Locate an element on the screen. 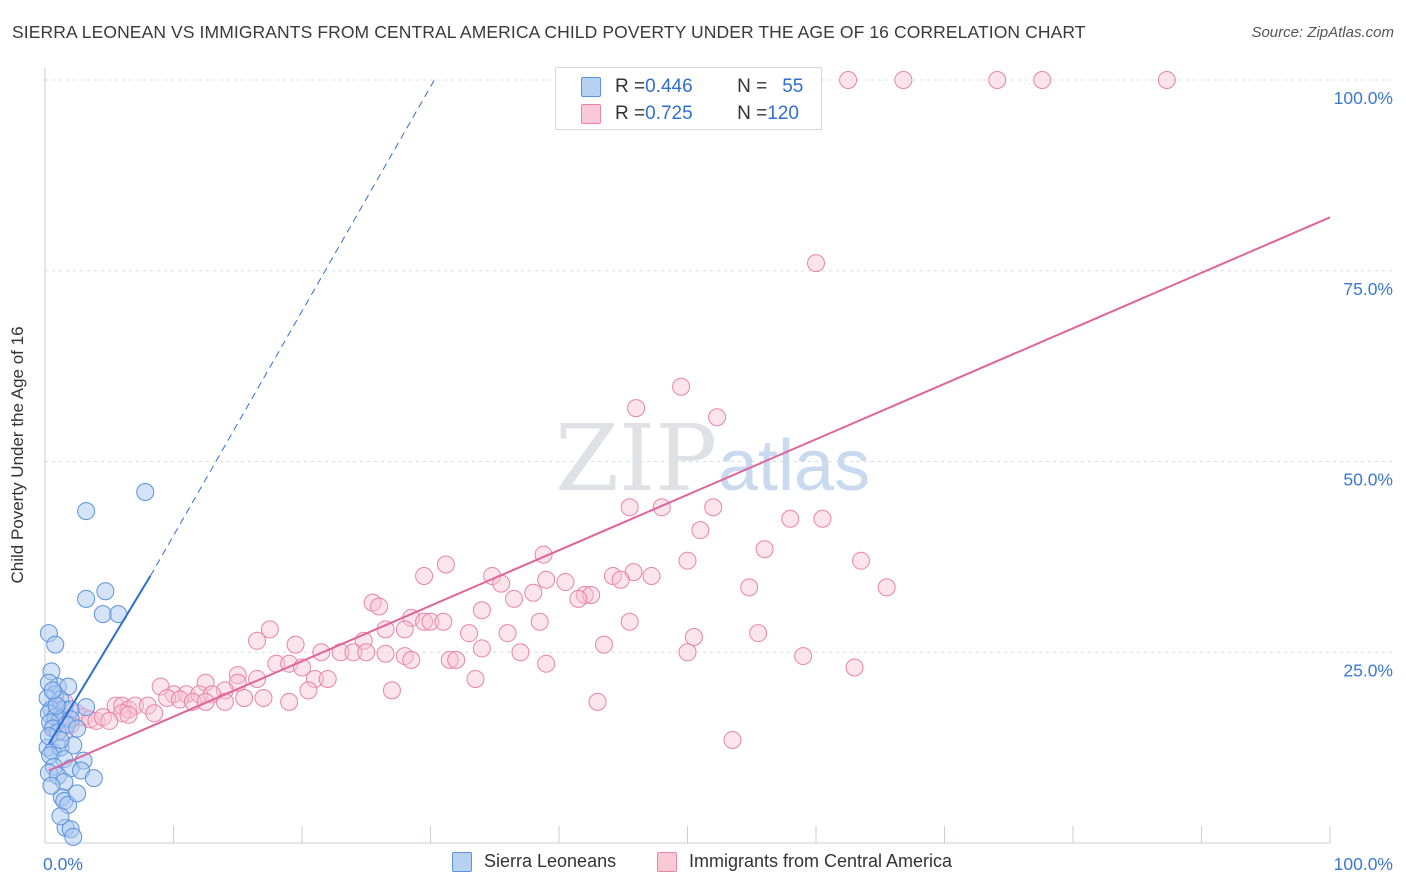 This screenshot has height=892, width=1406. bottom-legend-swatch-pink is located at coordinates (667, 861).